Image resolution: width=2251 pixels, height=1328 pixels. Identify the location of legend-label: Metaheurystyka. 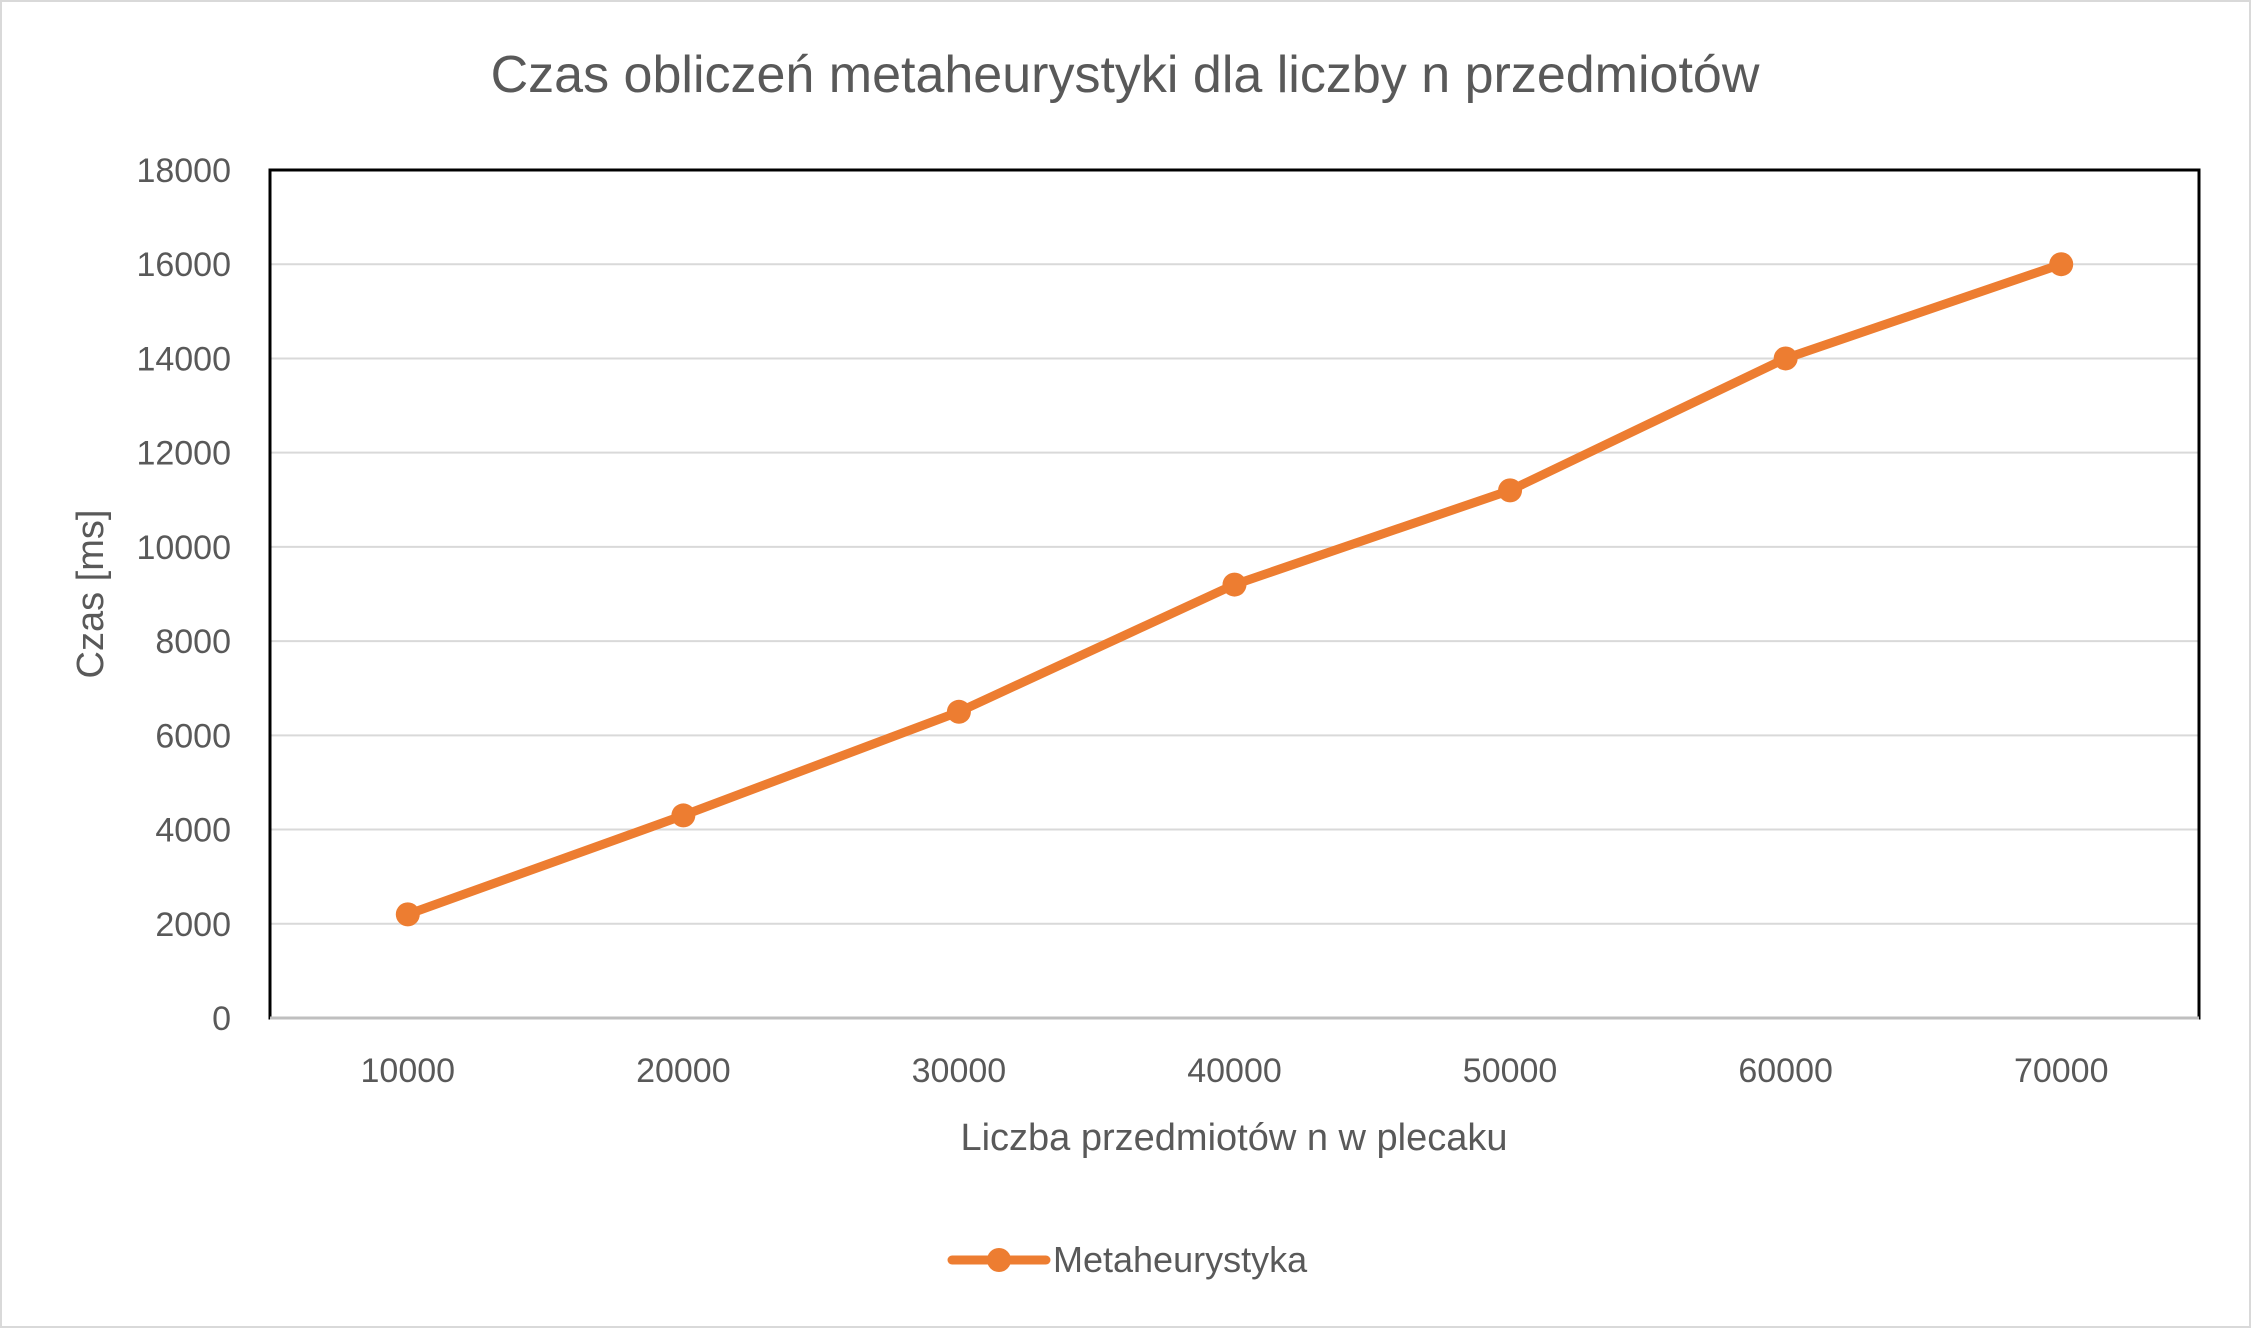
(1180, 1259).